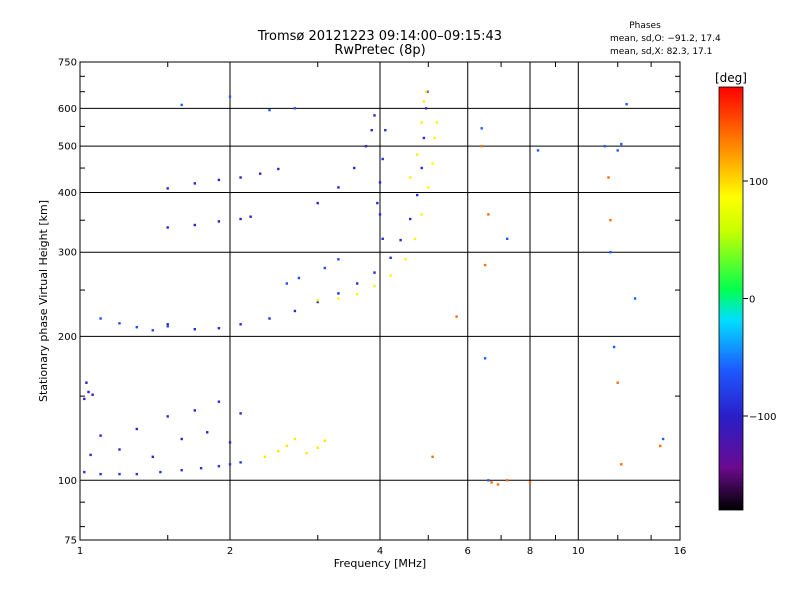 This screenshot has height=600, width=800. Describe the element at coordinates (762, 417) in the screenshot. I see `colorbar-tick-label: −100` at that location.